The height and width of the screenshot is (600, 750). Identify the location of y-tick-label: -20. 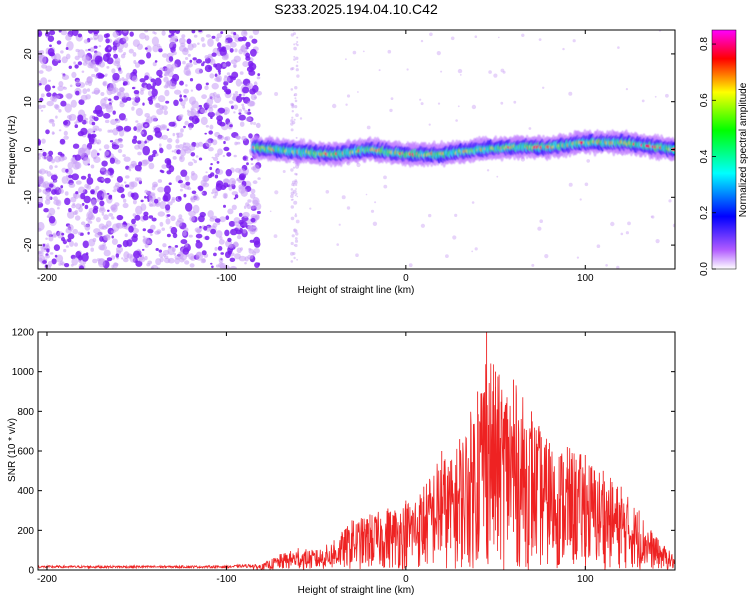
(28, 244).